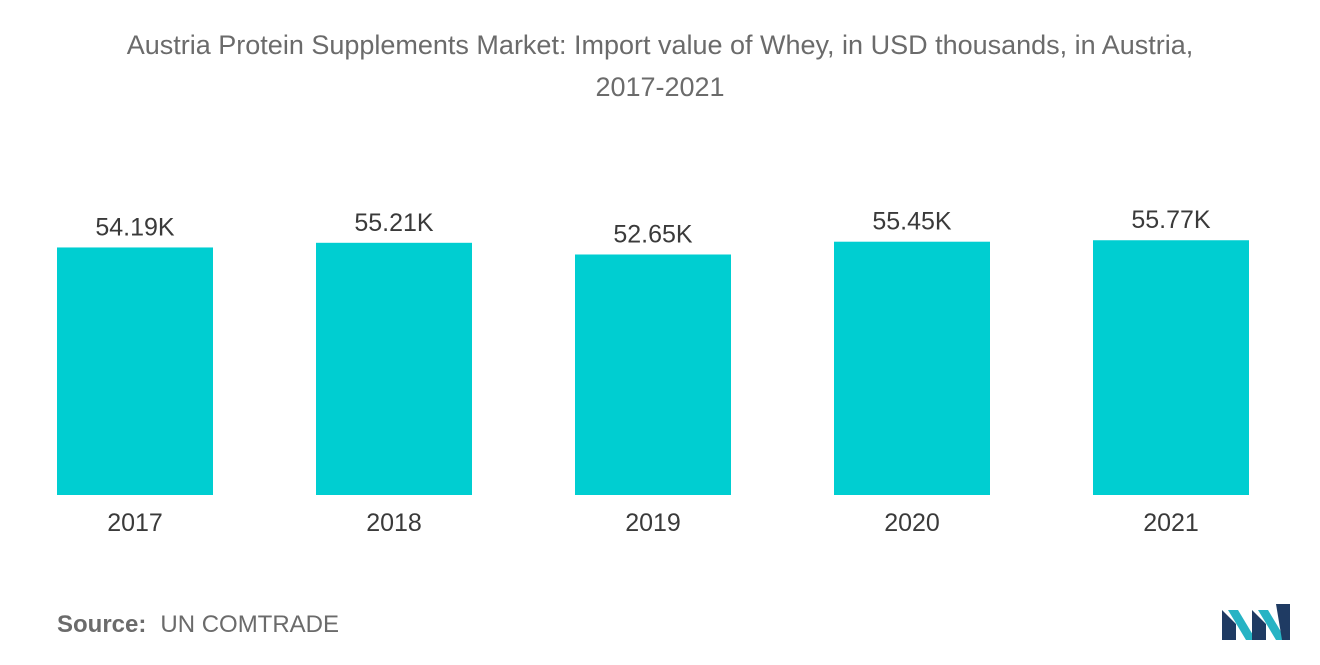 The image size is (1320, 665). I want to click on bar-2021, so click(1171, 367).